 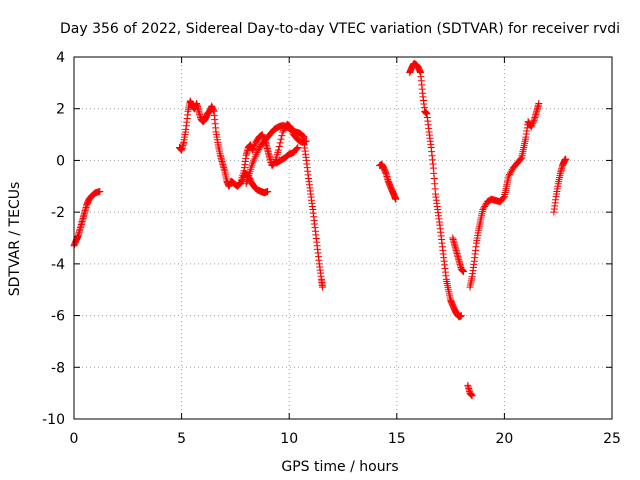 I want to click on x-tick-label: 20, so click(x=504, y=439).